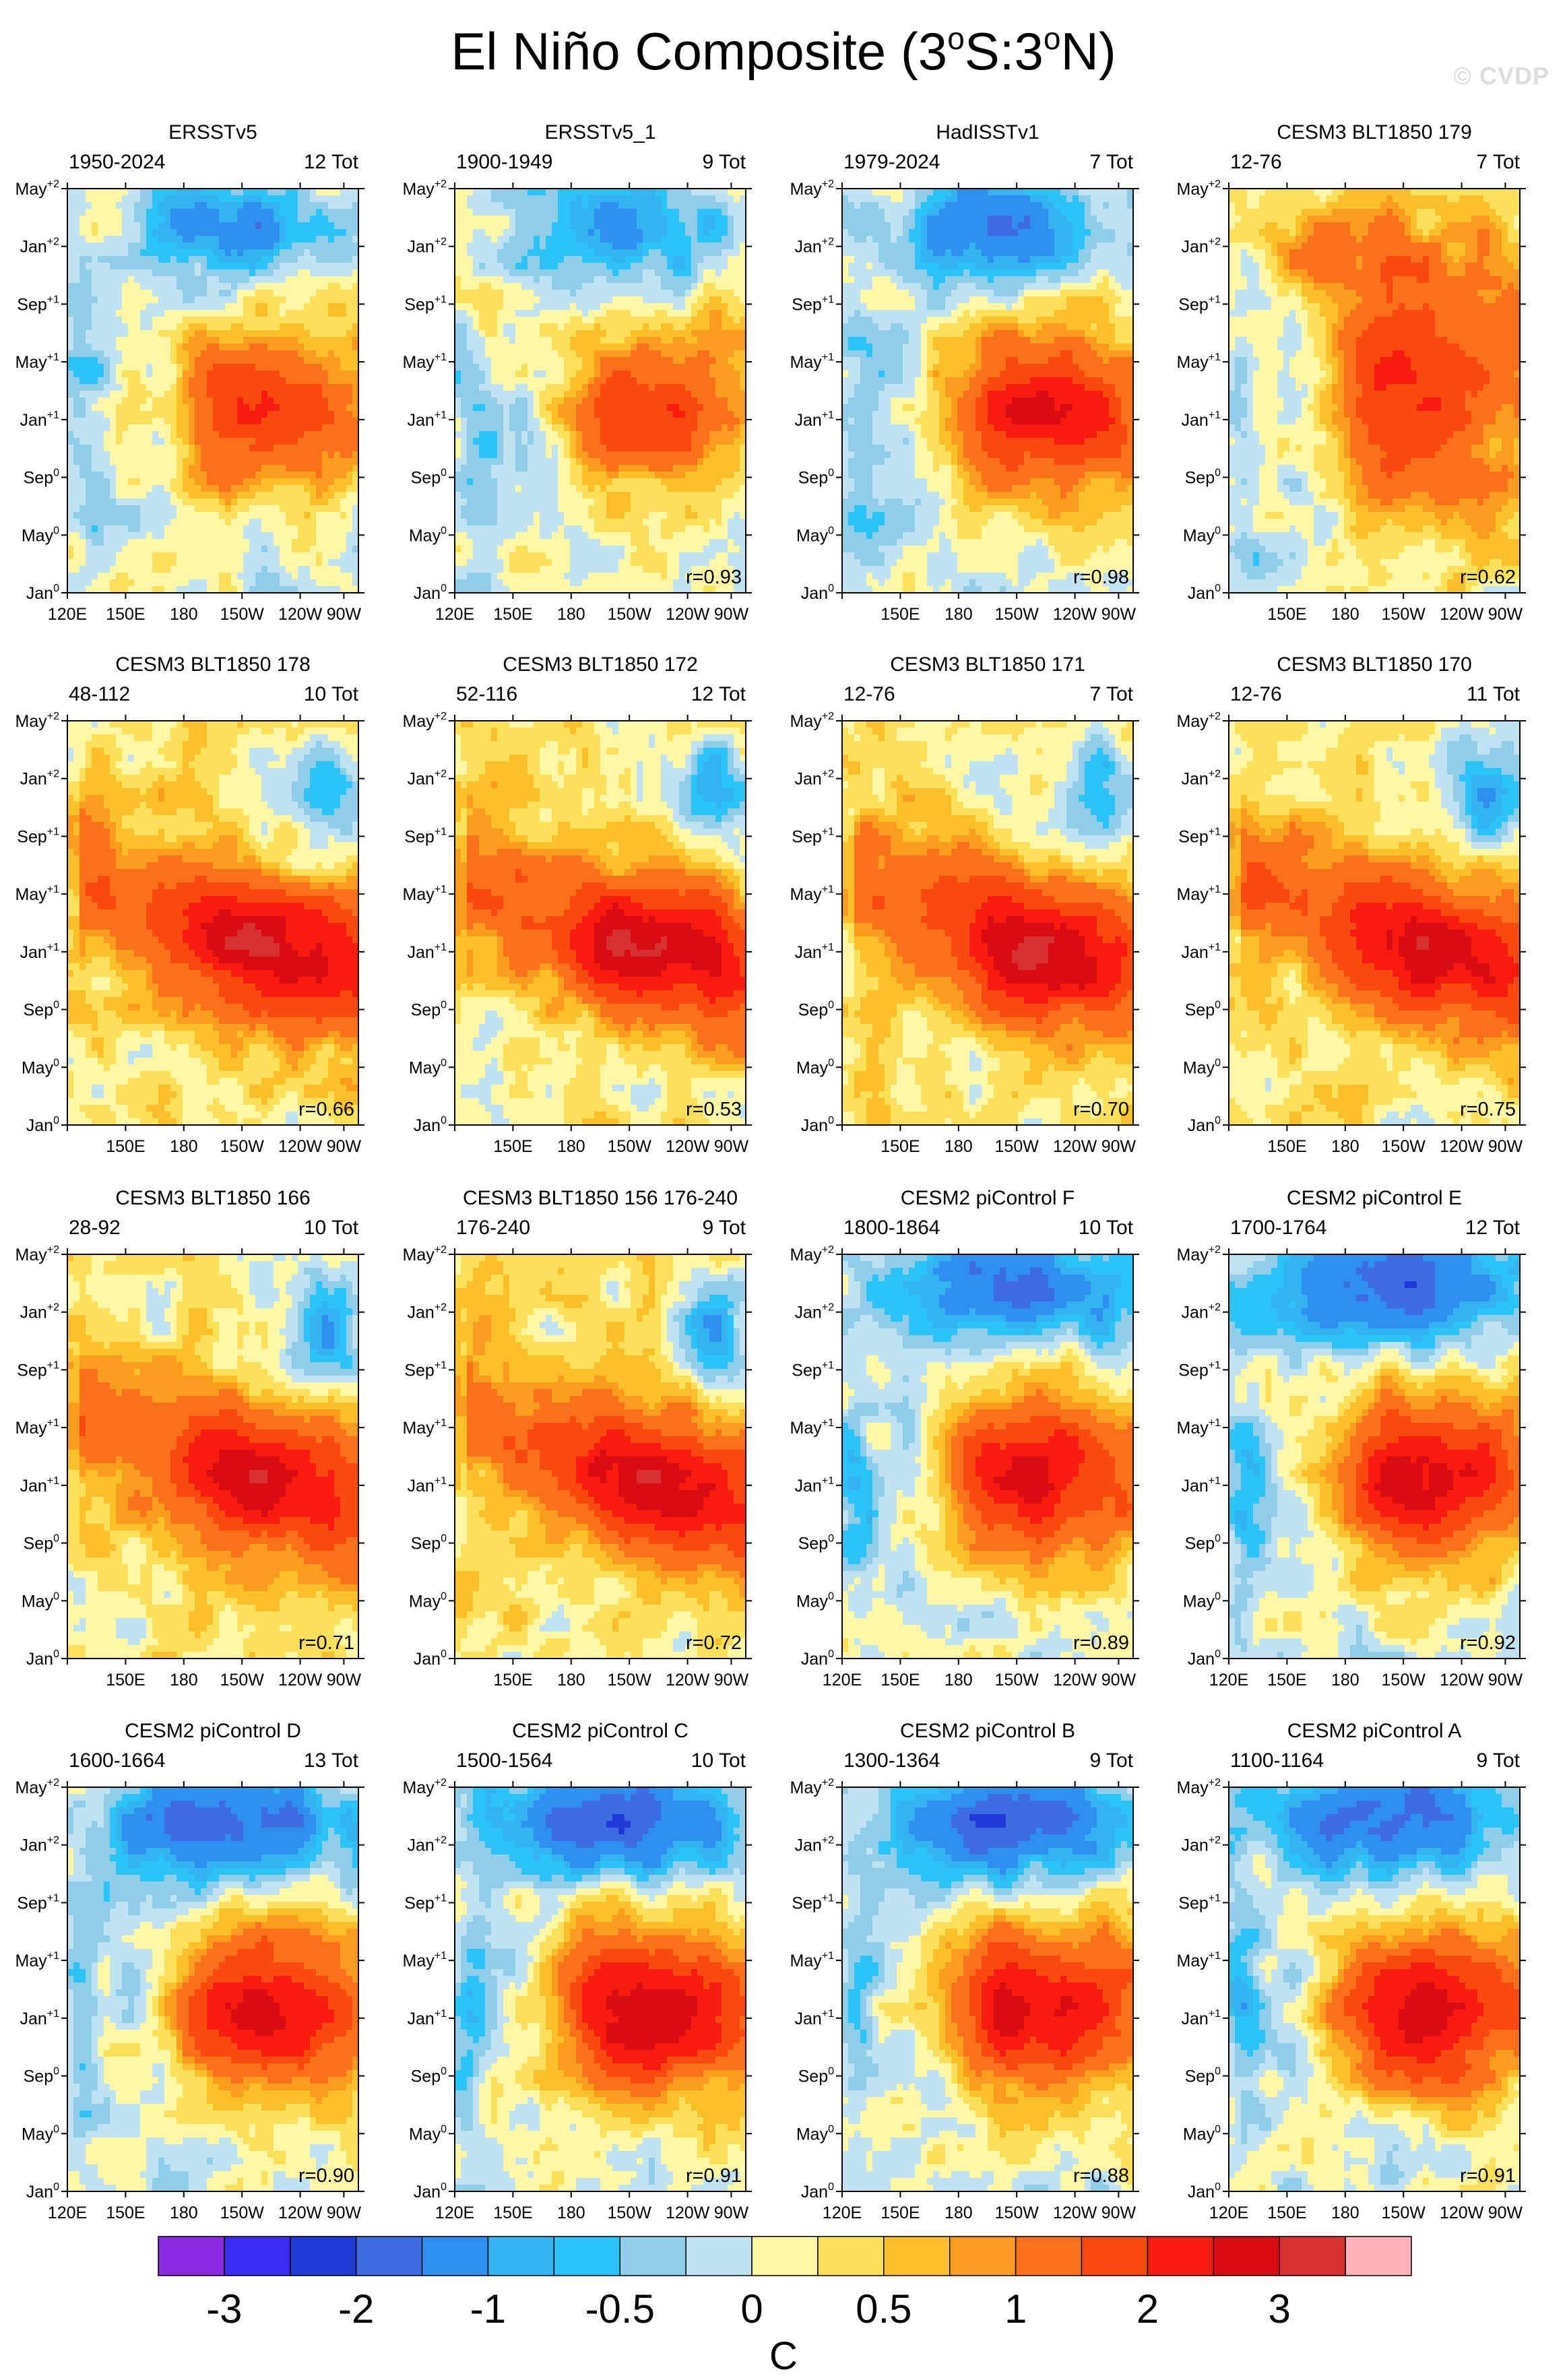 The height and width of the screenshot is (2380, 1567). What do you see at coordinates (1501, 76) in the screenshot?
I see `cvdp-watermark: © CVDP` at bounding box center [1501, 76].